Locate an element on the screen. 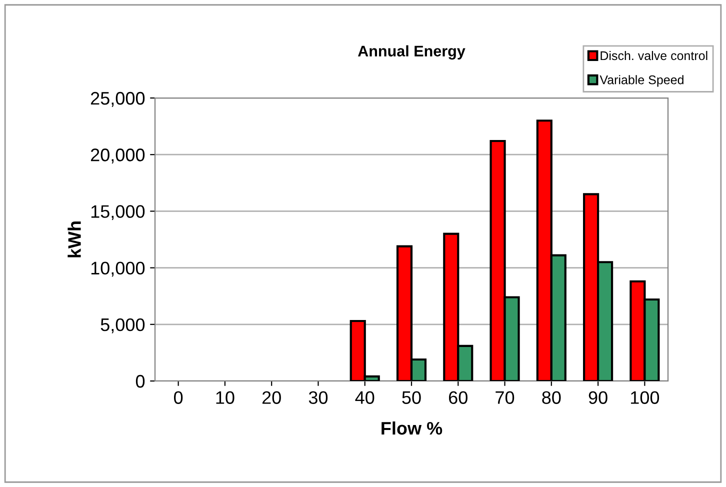 The image size is (726, 487). x-tick-label: 80 is located at coordinates (551, 397).